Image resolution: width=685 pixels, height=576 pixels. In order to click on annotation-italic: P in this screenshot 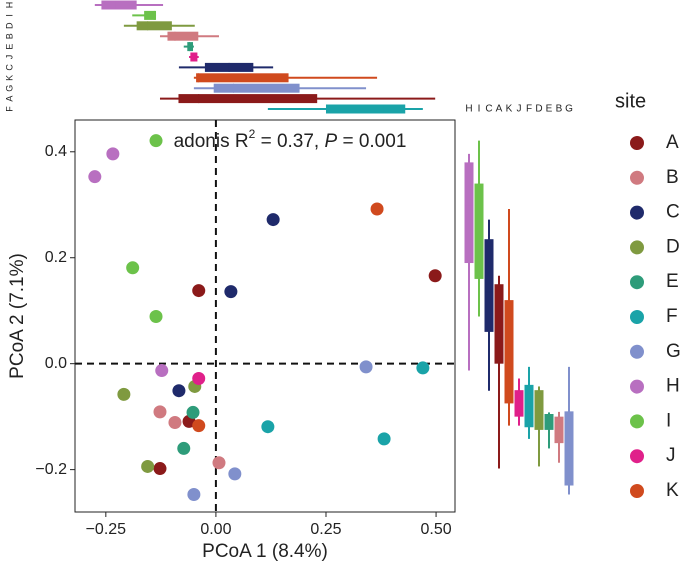, I will do `click(331, 141)`.